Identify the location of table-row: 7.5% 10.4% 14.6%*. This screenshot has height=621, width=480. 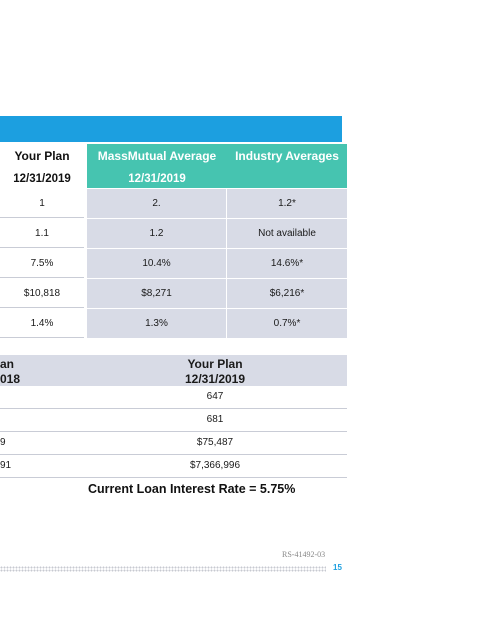
(173, 263).